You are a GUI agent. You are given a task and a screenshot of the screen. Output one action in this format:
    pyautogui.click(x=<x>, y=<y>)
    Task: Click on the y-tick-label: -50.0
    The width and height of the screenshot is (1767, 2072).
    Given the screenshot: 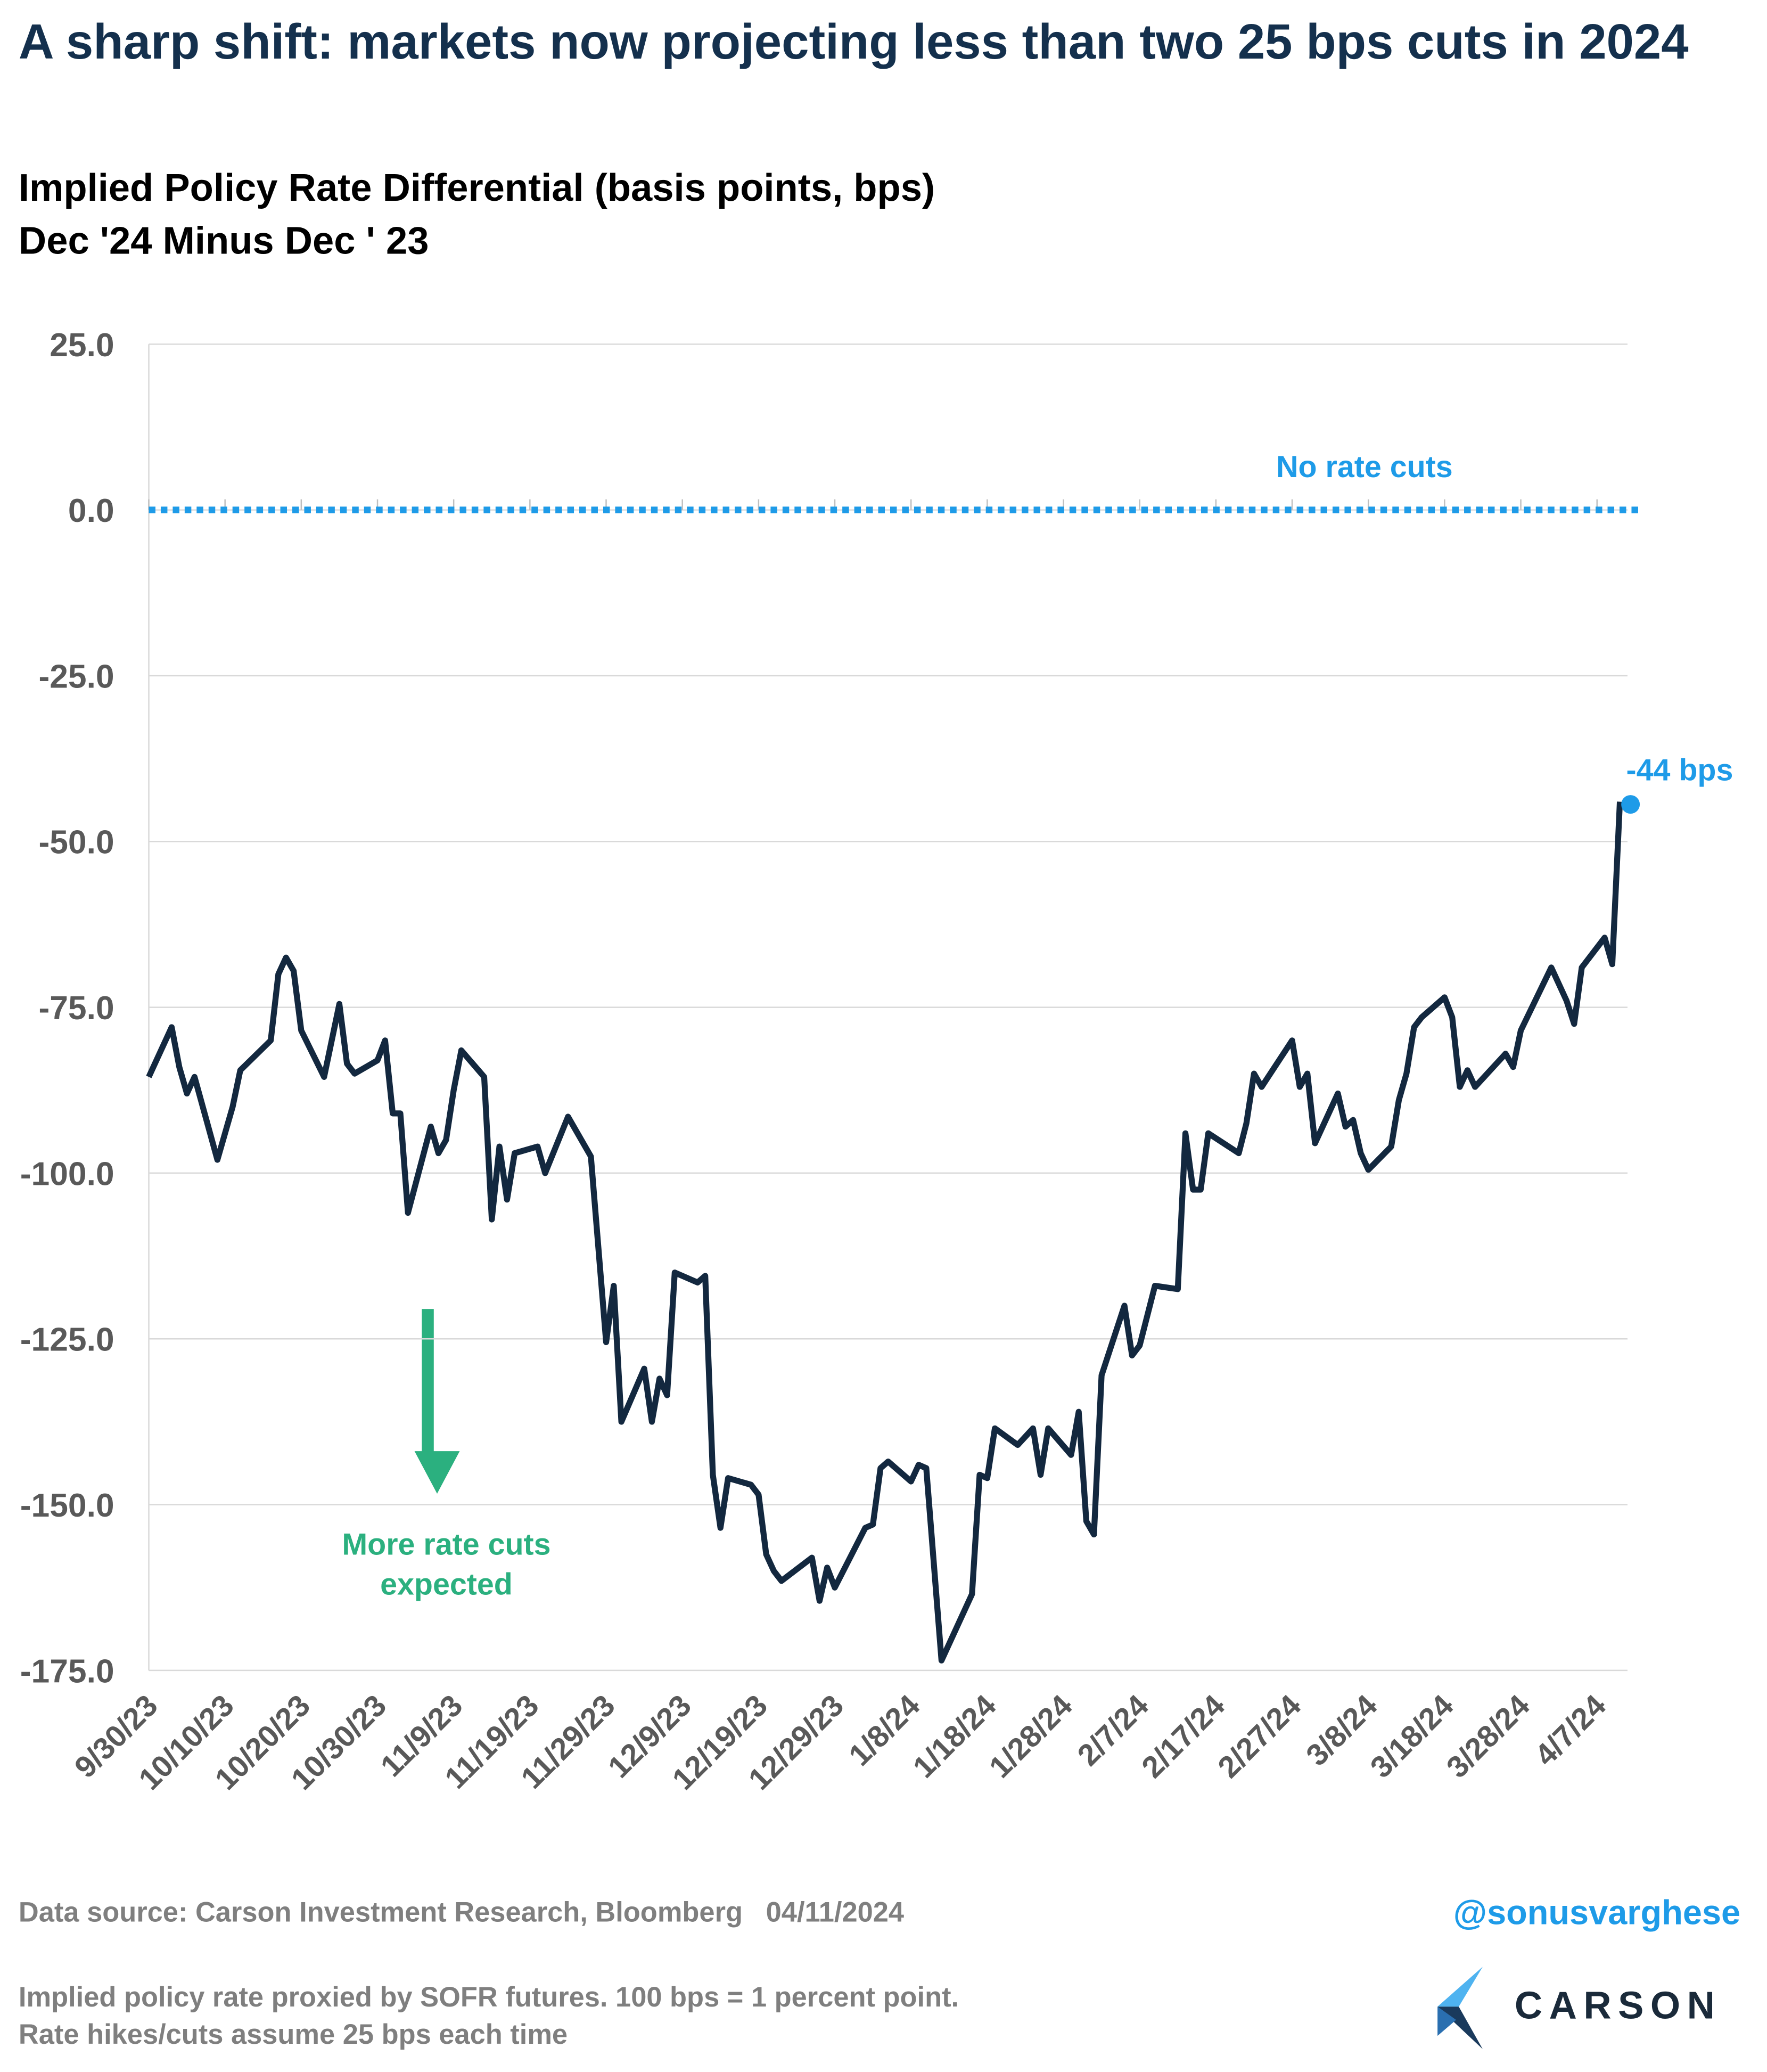 What is the action you would take?
    pyautogui.click(x=76, y=843)
    